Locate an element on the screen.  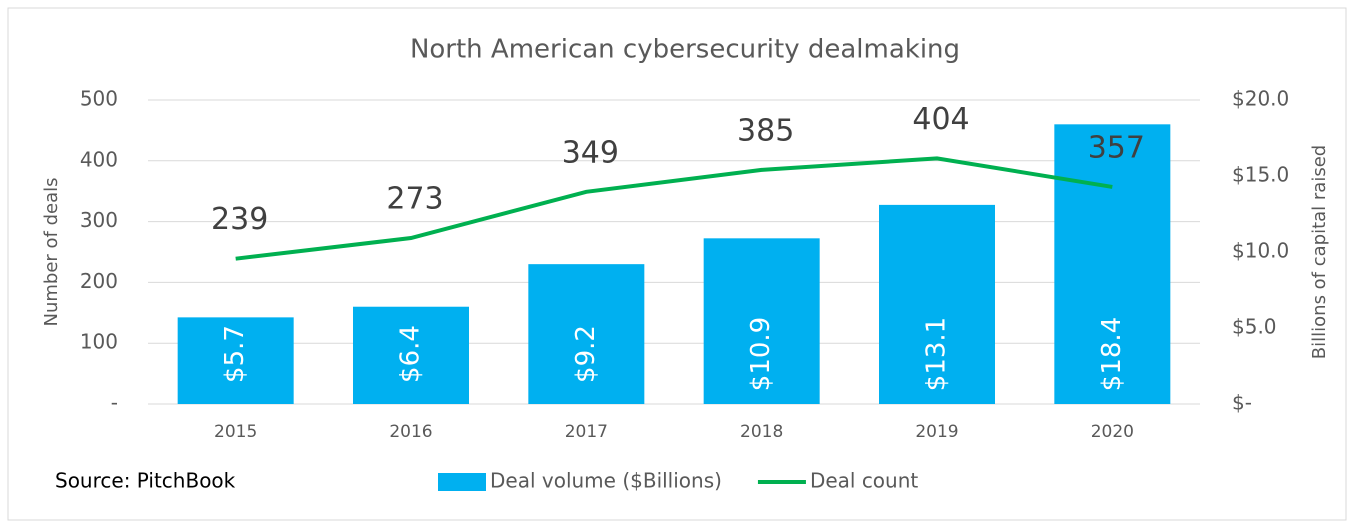
line-value-label: 385 is located at coordinates (765, 130).